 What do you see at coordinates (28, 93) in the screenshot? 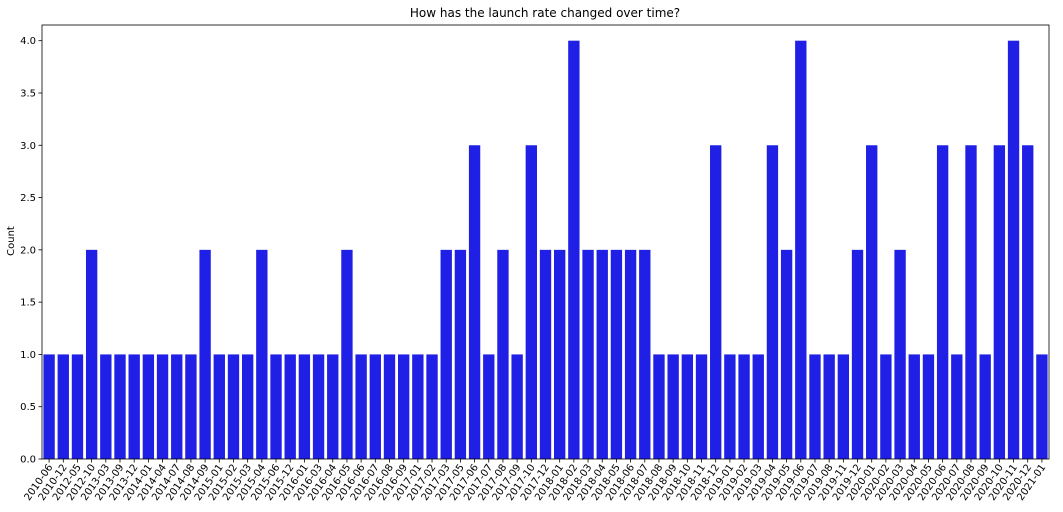
I see `y-tick-label: 3.5` at bounding box center [28, 93].